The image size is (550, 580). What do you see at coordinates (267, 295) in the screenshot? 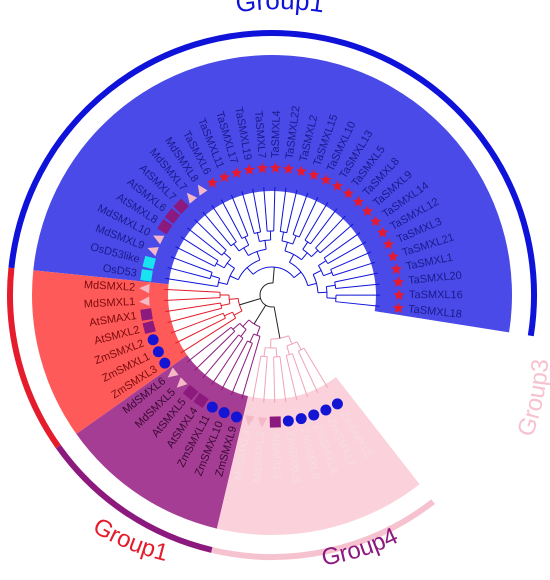
I see `root-arc` at bounding box center [267, 295].